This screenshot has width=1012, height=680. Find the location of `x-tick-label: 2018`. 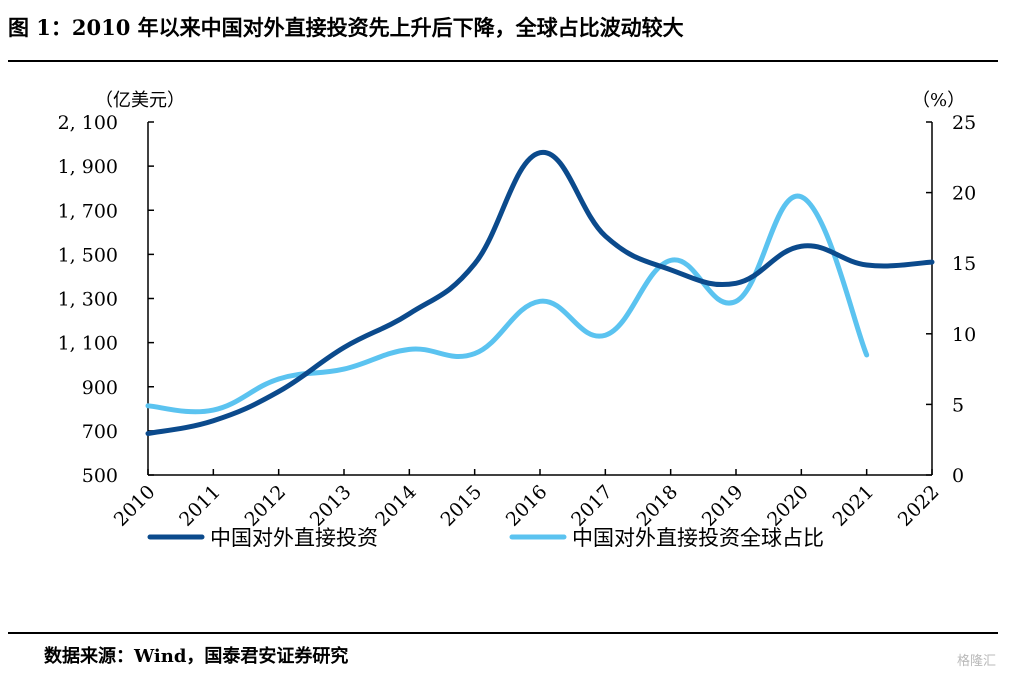

x-tick-label: 2018 is located at coordinates (657, 506).